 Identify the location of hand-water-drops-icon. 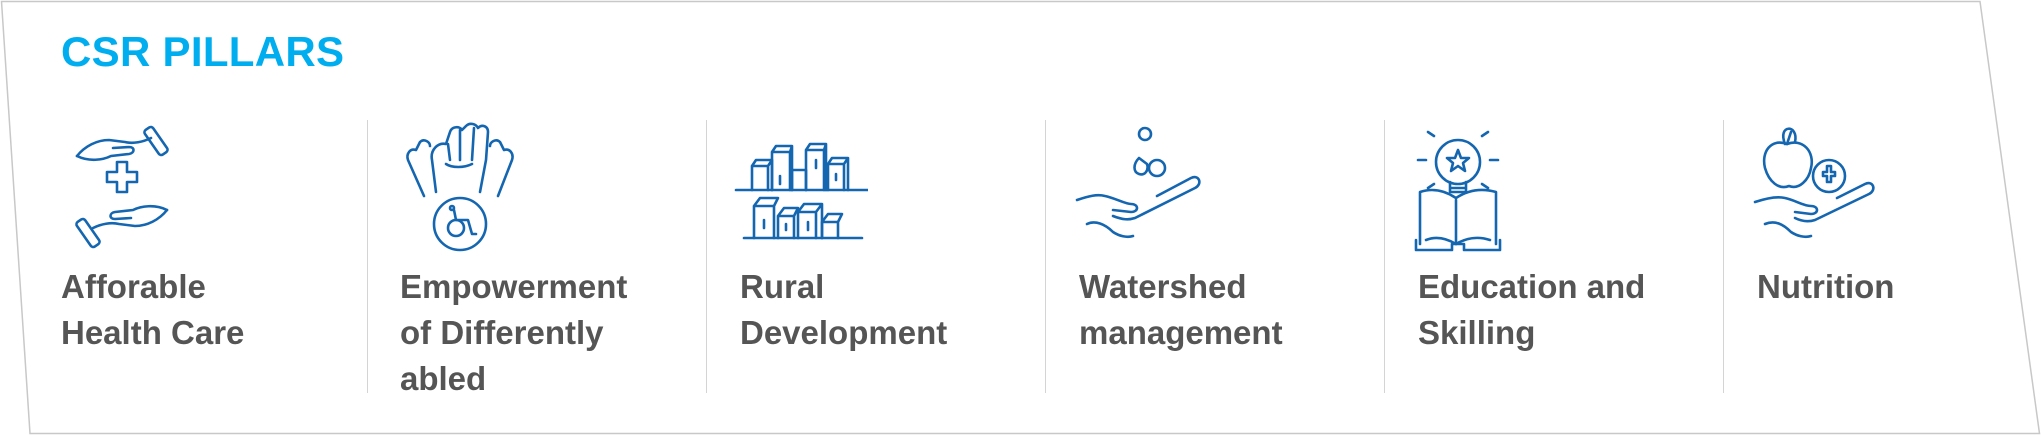
(1140, 187).